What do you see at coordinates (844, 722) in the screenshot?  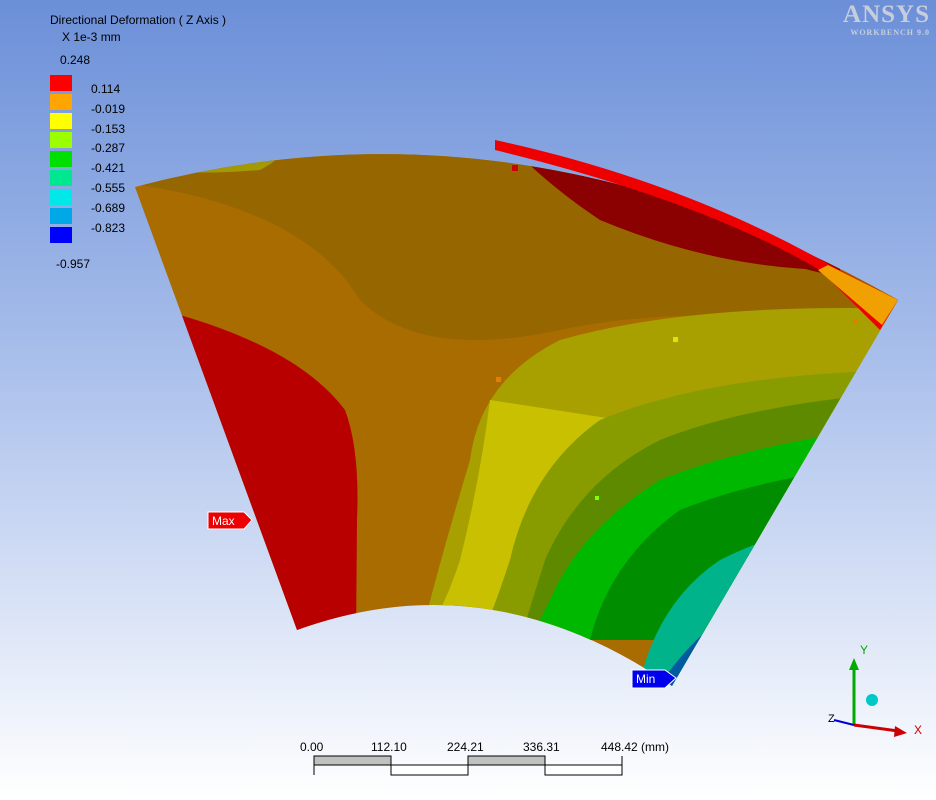 I see `triad-z-axis` at bounding box center [844, 722].